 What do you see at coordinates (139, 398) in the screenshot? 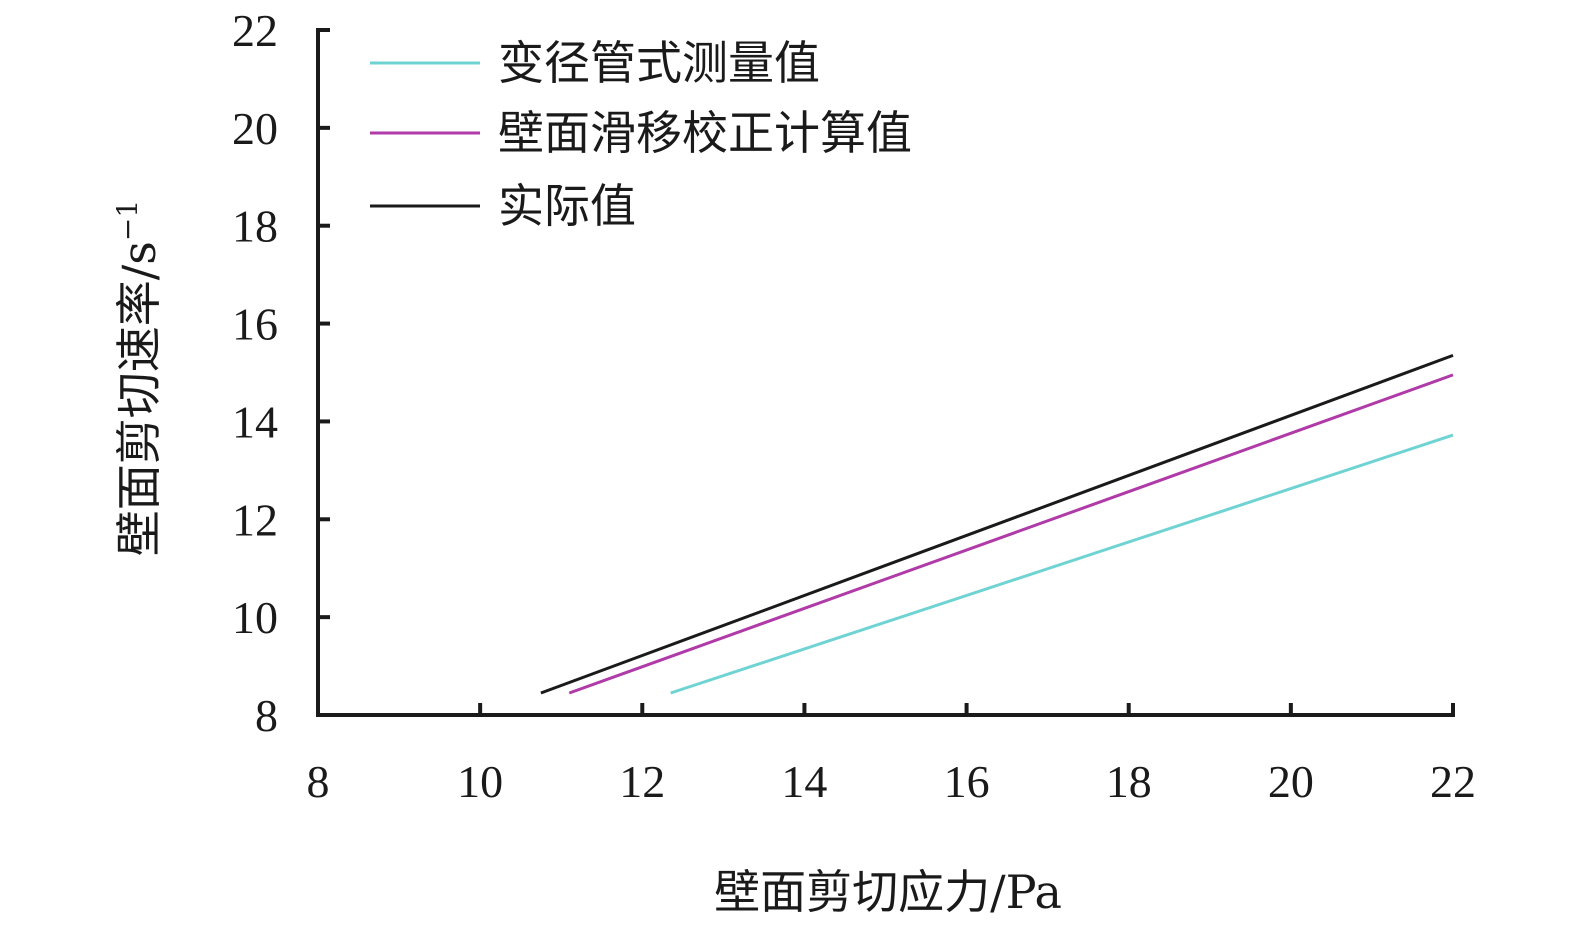
I see `y-axis-title-main: 壁面剪切速率/s` at bounding box center [139, 398].